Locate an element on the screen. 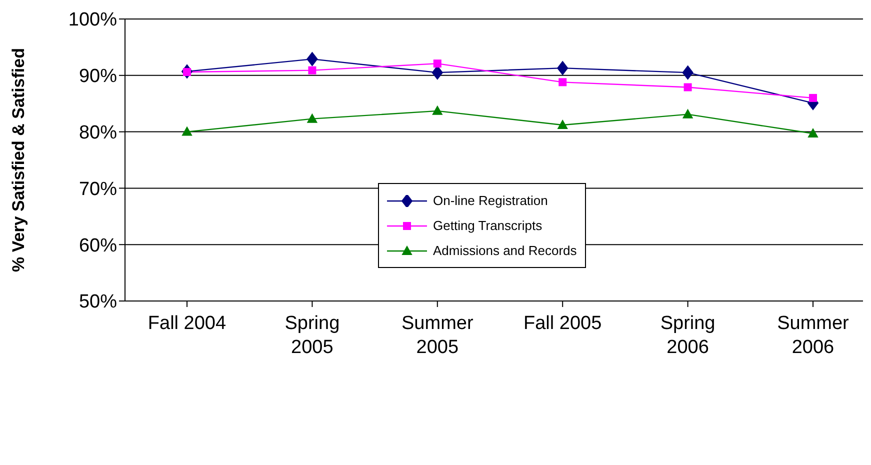  y-tick-label: 80% is located at coordinates (98, 133).